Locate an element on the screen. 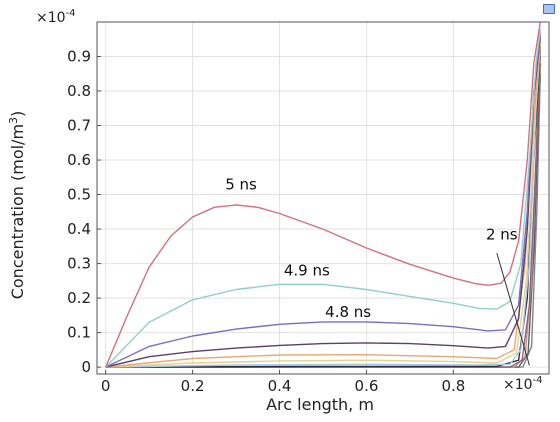 The width and height of the screenshot is (560, 422). x-tick-label-3: 0.6 is located at coordinates (367, 386).